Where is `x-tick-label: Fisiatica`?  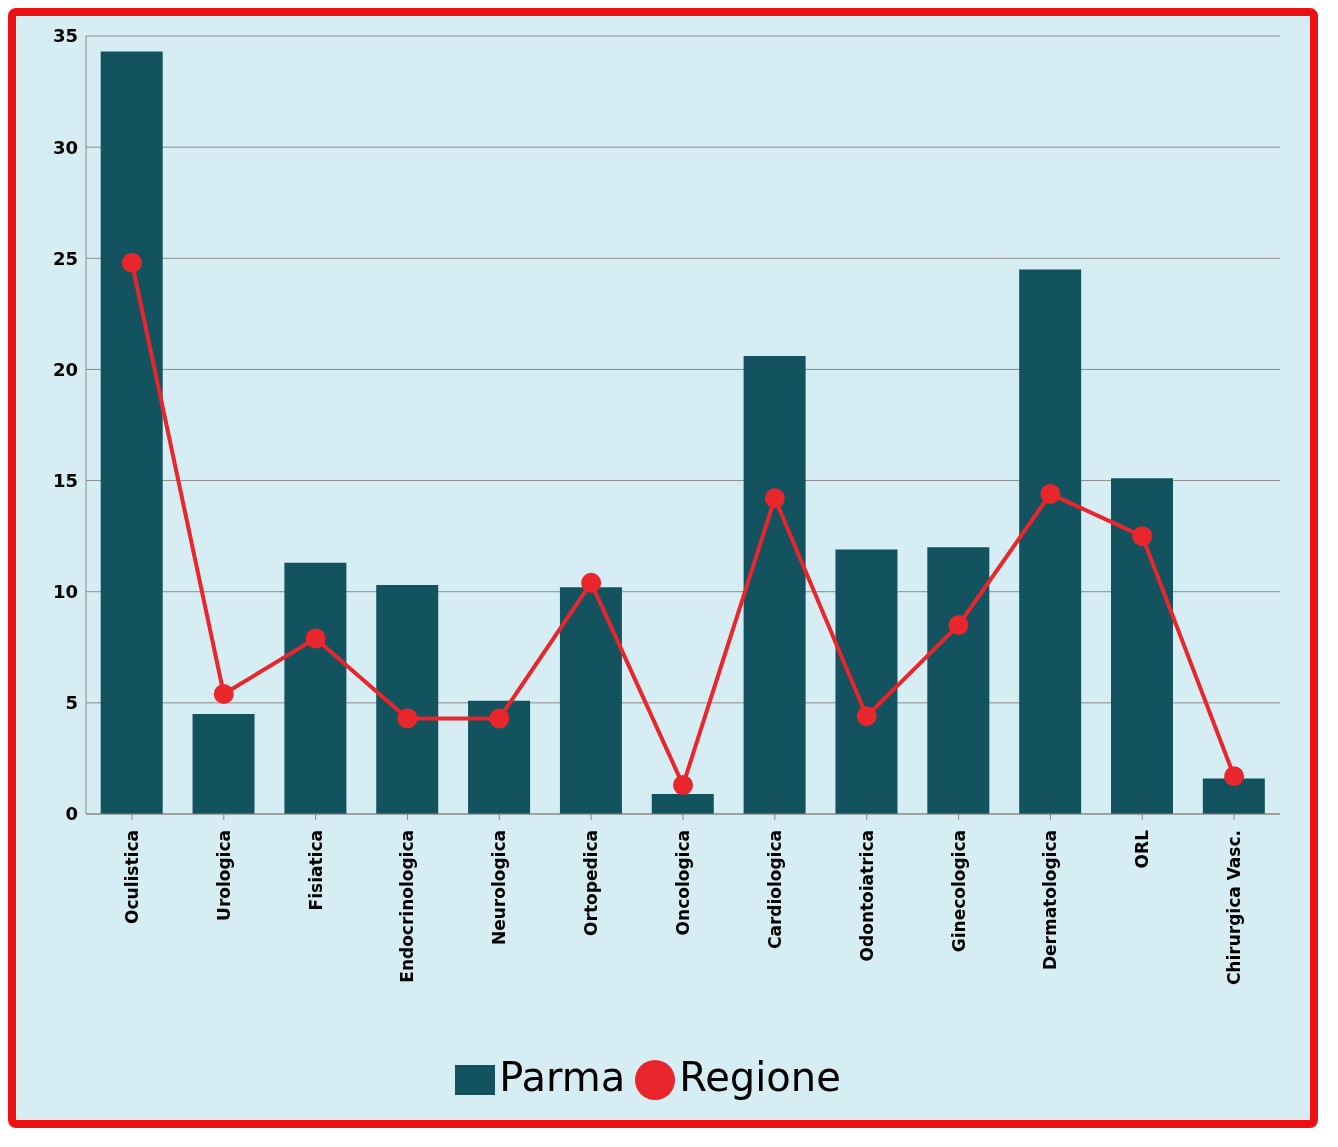 x-tick-label: Fisiatica is located at coordinates (315, 870).